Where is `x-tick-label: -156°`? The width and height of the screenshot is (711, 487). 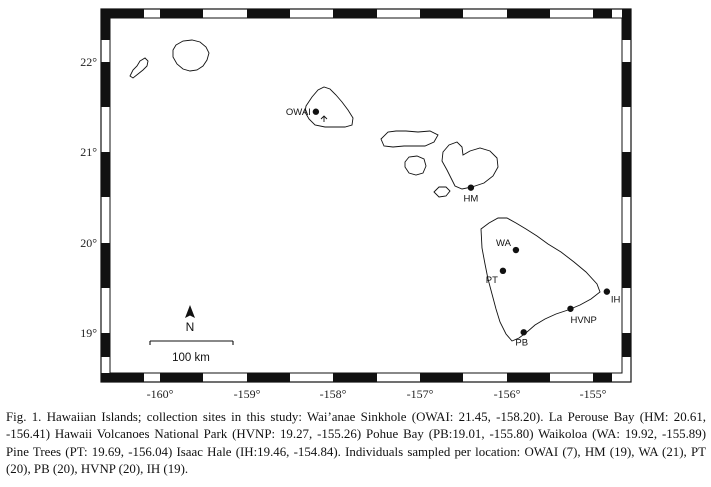
x-tick-label: -156° is located at coordinates (507, 393).